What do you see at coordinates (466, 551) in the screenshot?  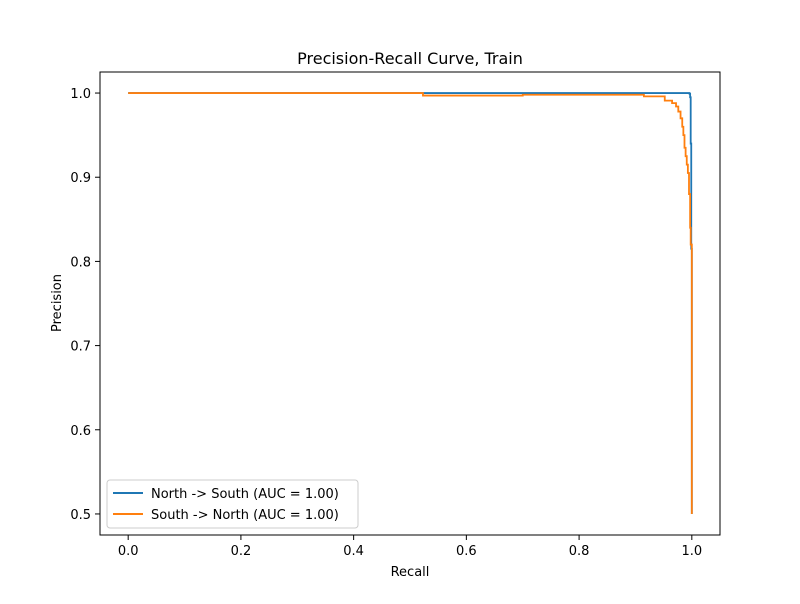 I see `x-tick-label: 0.6` at bounding box center [466, 551].